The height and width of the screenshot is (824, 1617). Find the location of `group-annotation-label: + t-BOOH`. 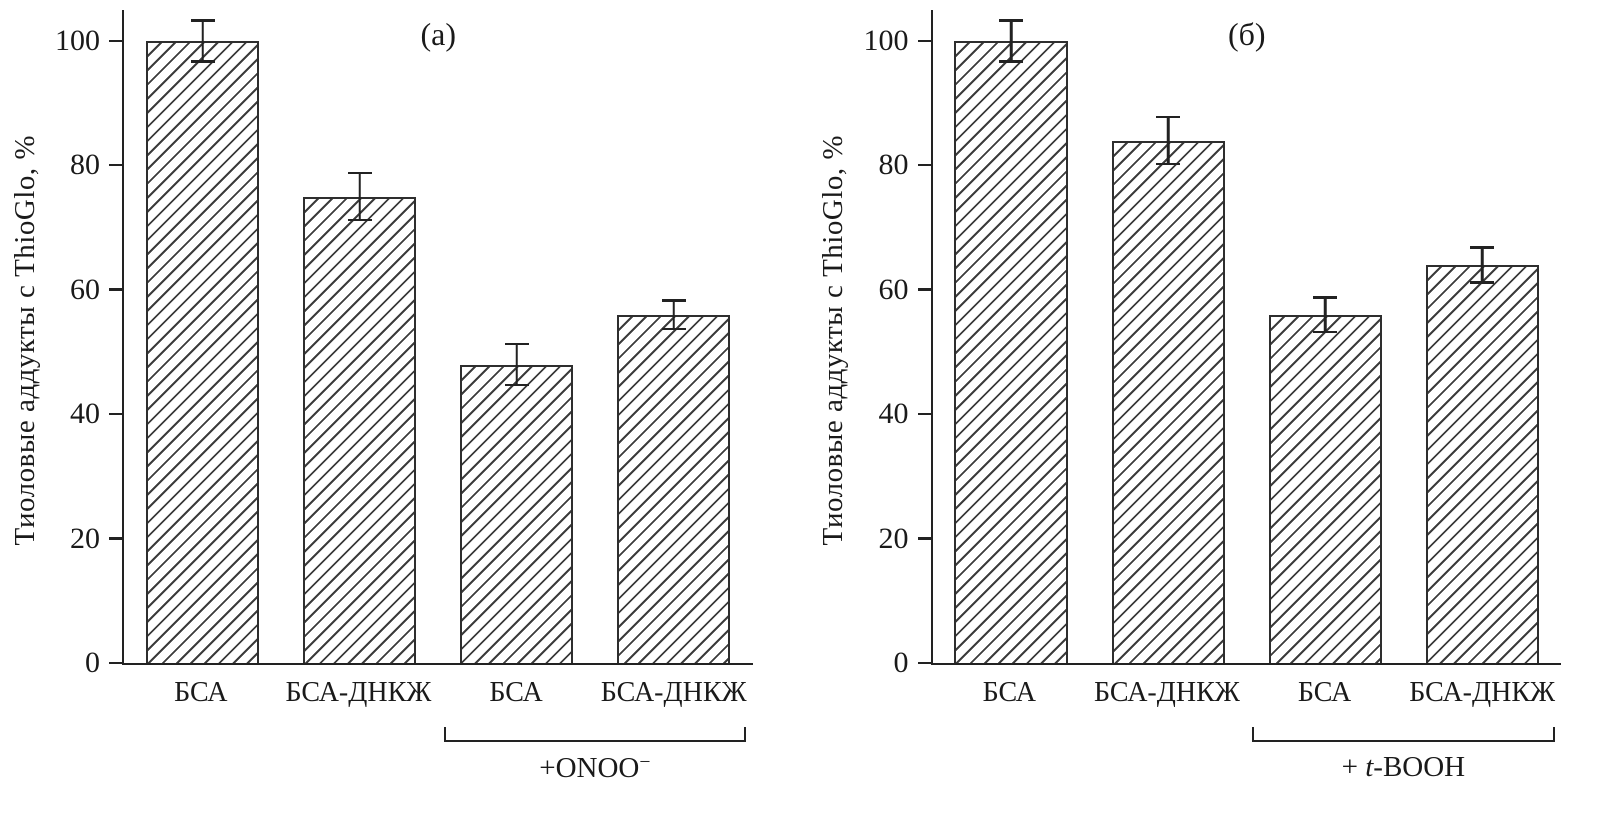

group-annotation-label: + t-BOOH is located at coordinates (1404, 767).